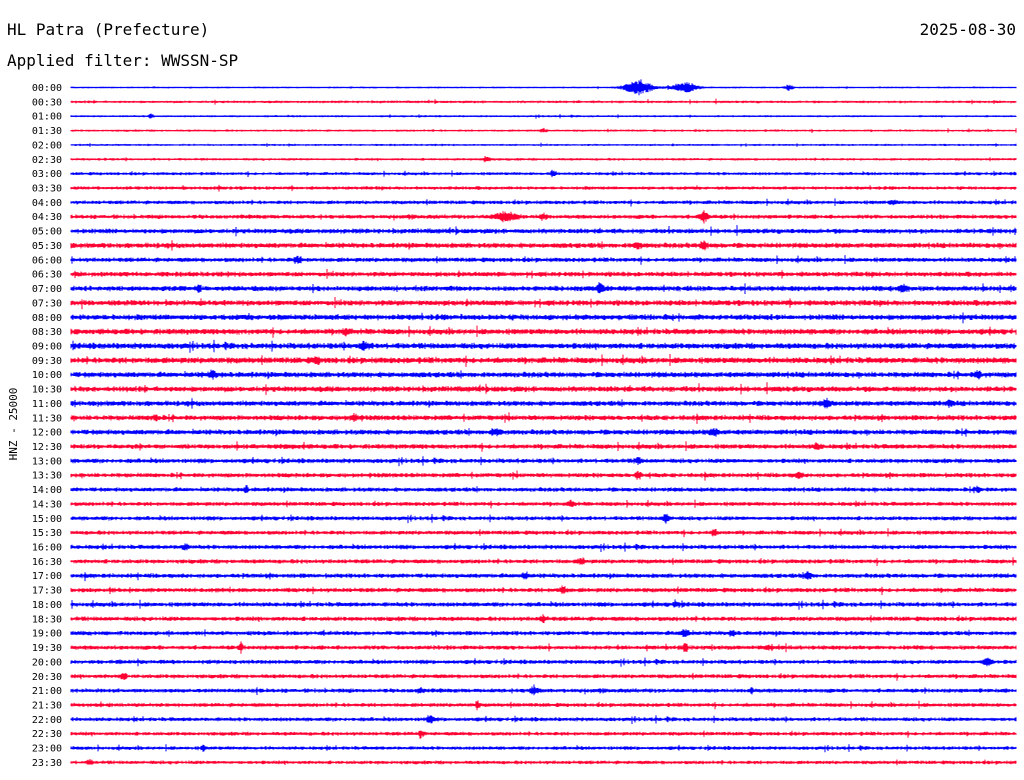  Describe the element at coordinates (47, 648) in the screenshot. I see `time-tick-label: 19:30` at that location.